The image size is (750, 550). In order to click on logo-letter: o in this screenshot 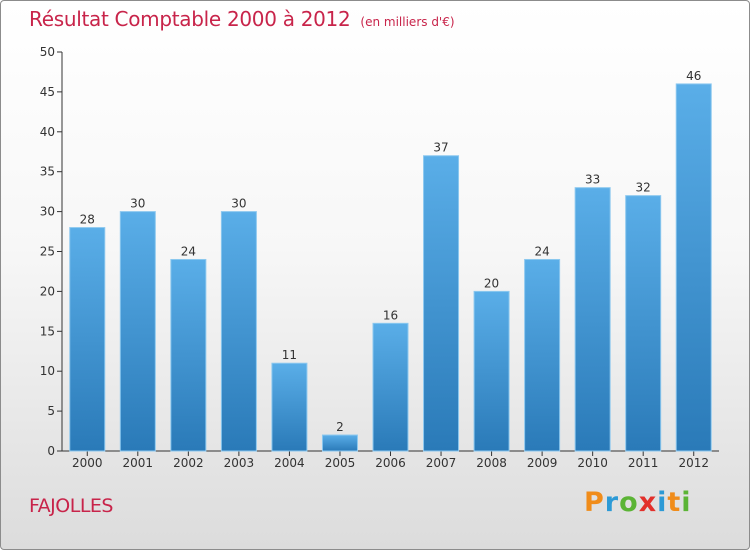, I will do `click(629, 502)`.